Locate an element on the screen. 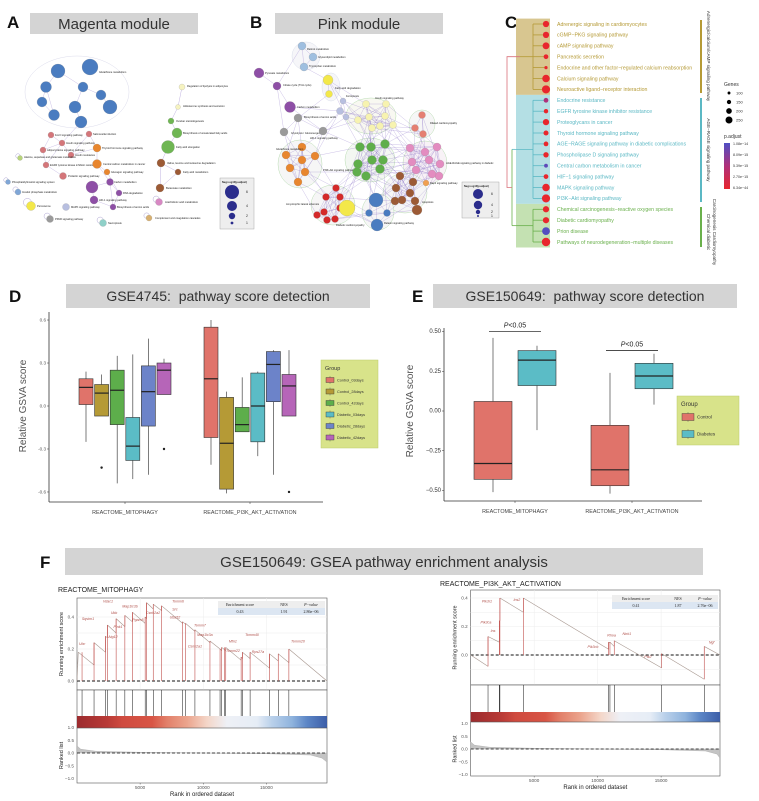  gene-label: Ptk2 is located at coordinates (647, 657).